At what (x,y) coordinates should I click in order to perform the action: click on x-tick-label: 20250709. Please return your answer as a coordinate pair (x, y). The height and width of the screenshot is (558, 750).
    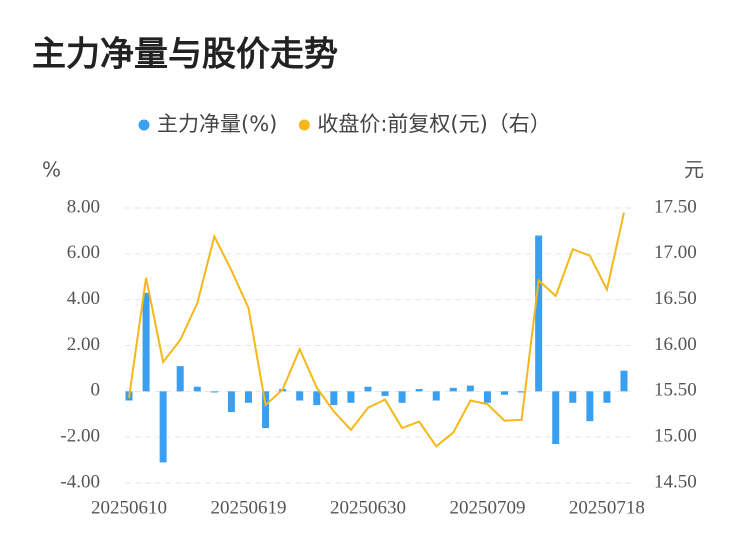
    Looking at the image, I should click on (487, 507).